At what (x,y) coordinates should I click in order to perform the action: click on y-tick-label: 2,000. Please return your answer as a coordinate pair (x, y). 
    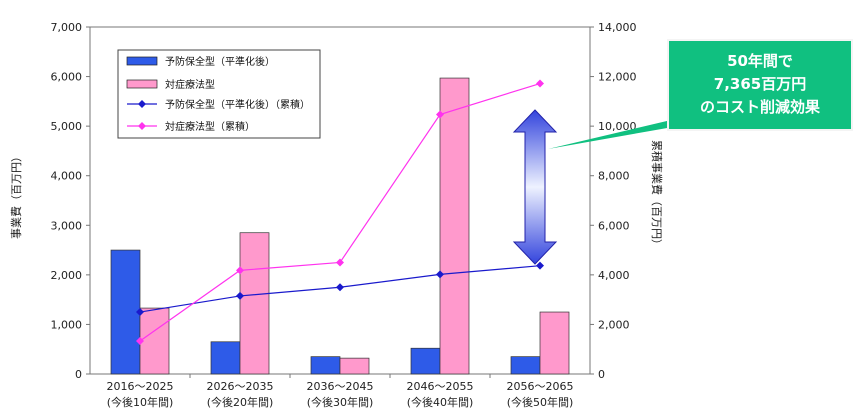
    Looking at the image, I should click on (67, 275).